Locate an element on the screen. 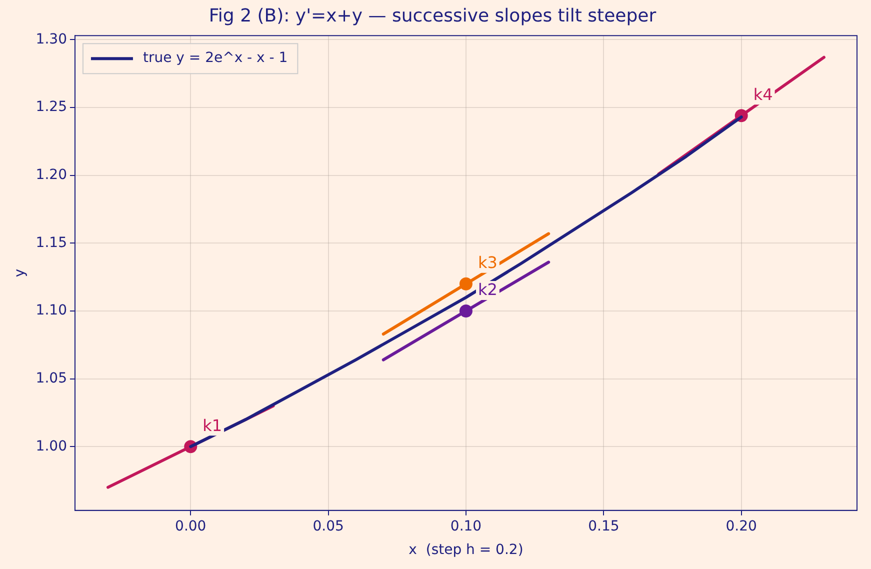  x-tick-label: 0.10 is located at coordinates (466, 526).